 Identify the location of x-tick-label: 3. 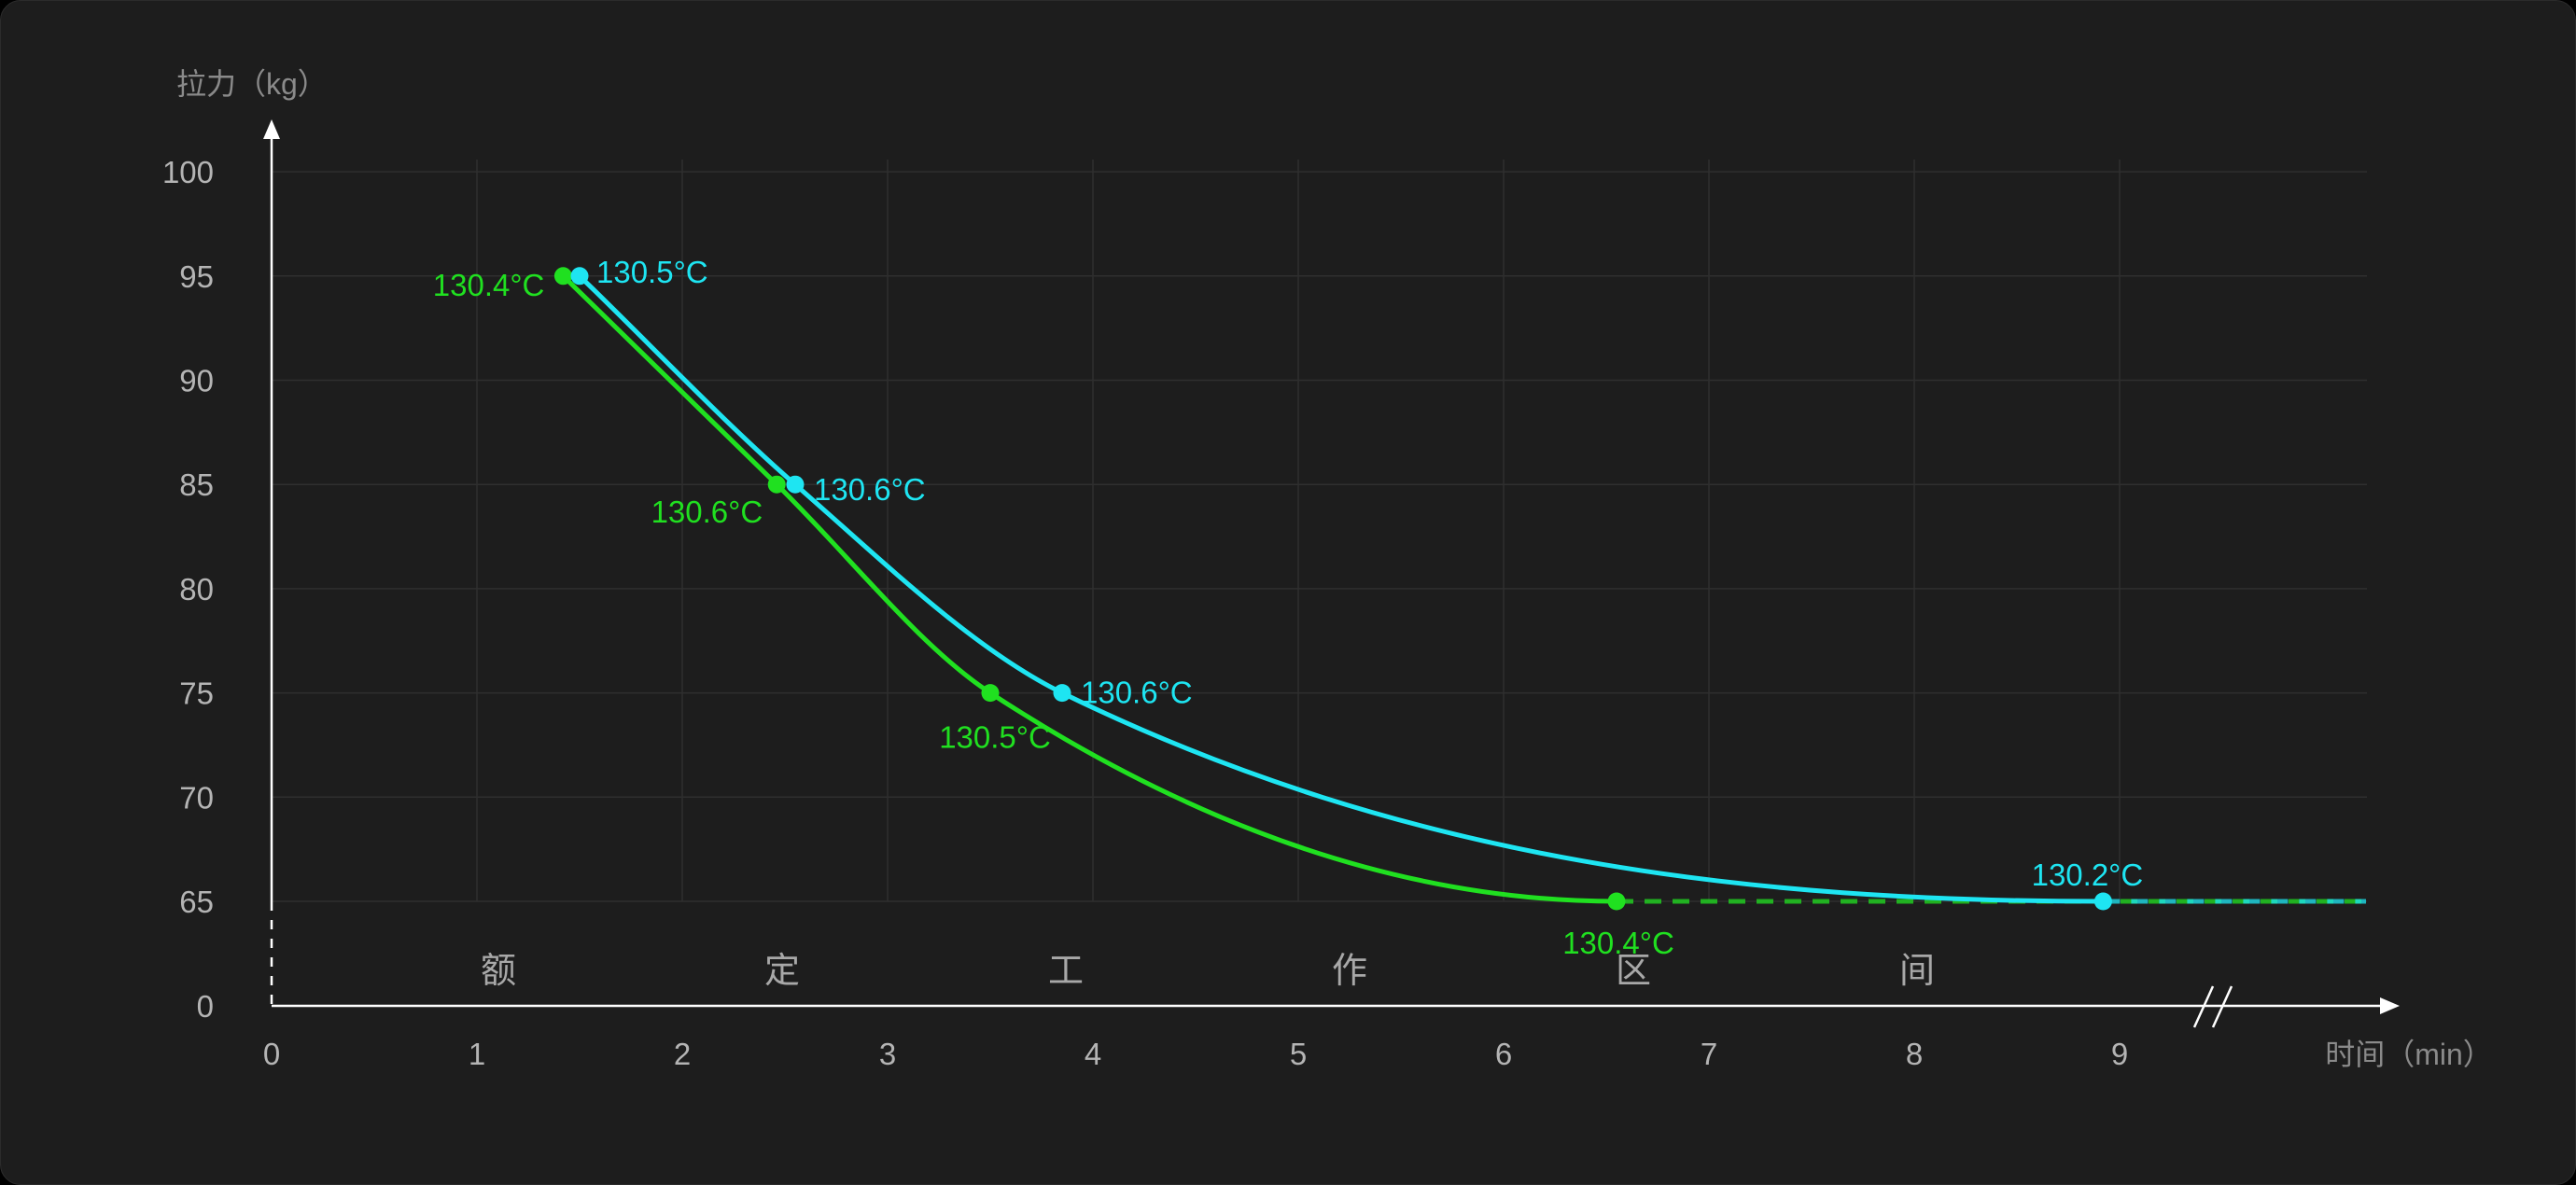
(887, 1054).